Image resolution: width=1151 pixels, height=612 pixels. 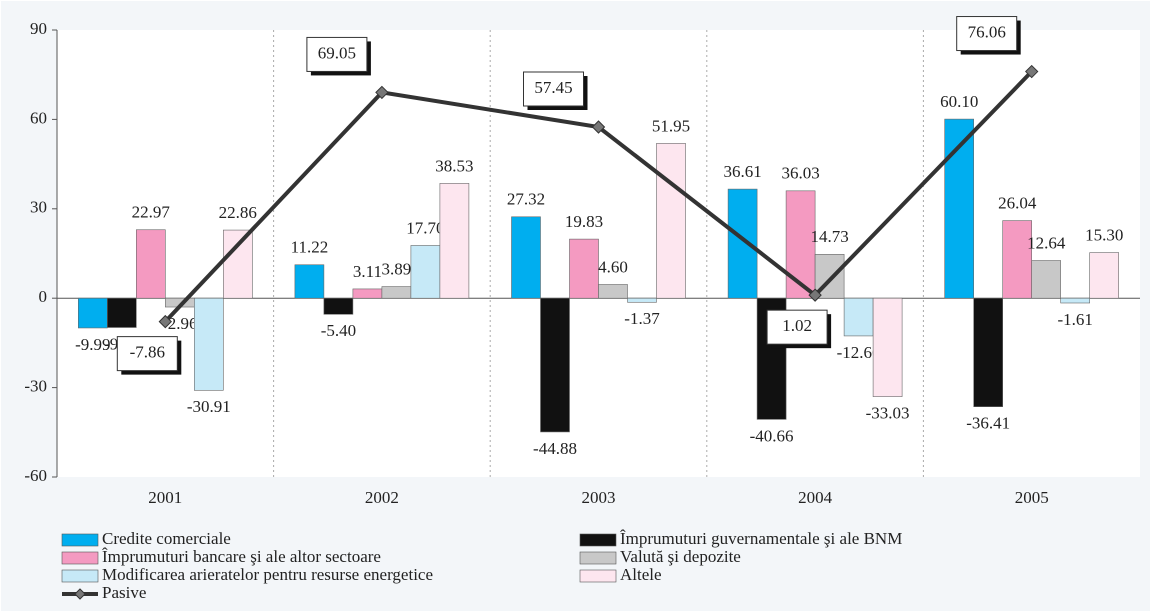 What do you see at coordinates (43, 296) in the screenshot?
I see `y-tick-label: 0` at bounding box center [43, 296].